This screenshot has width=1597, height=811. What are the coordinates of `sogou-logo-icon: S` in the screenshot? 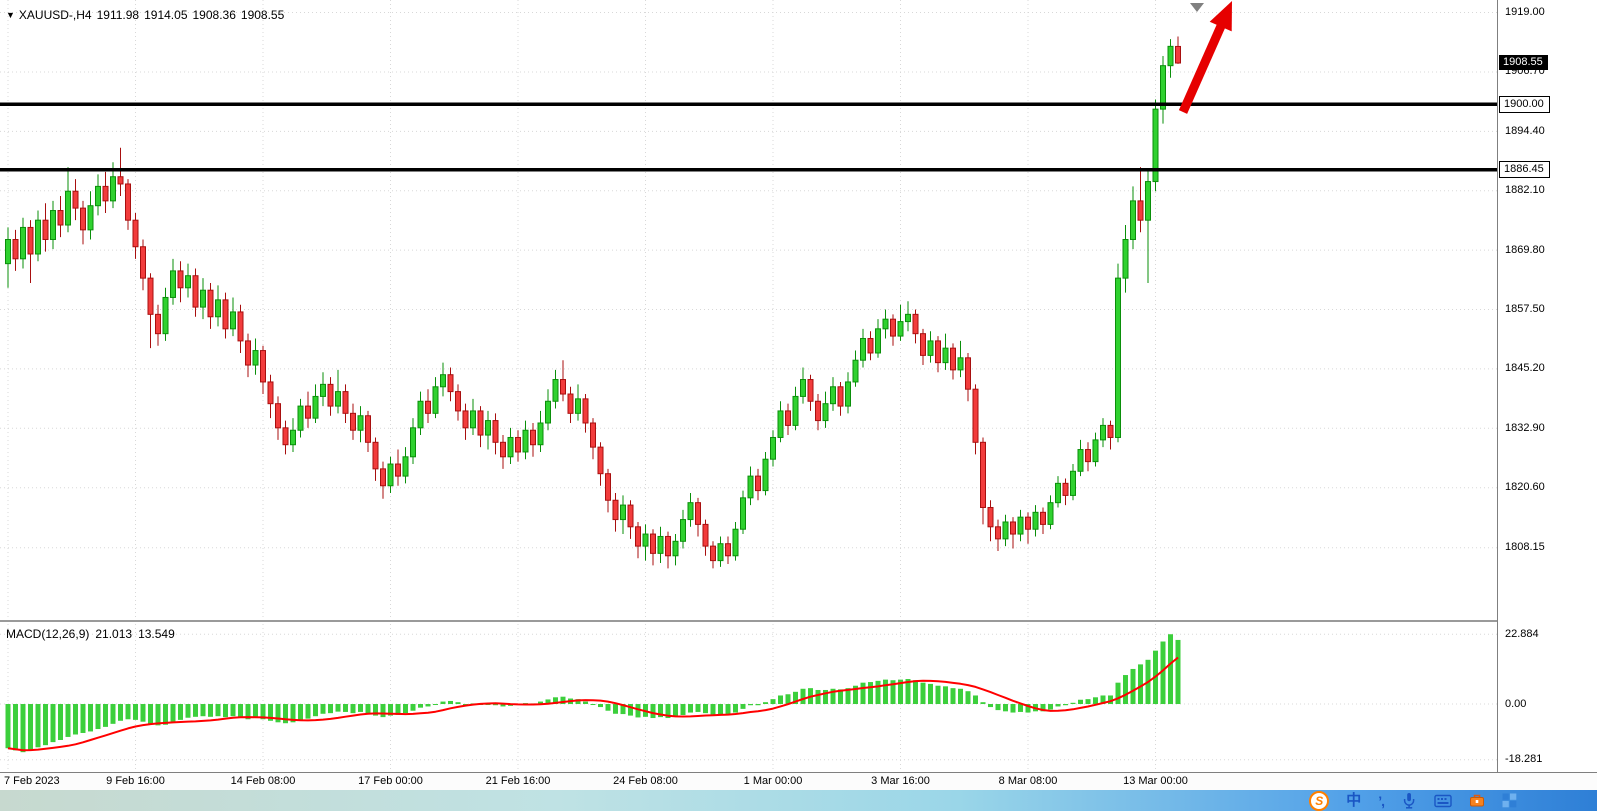 It's located at (1319, 800).